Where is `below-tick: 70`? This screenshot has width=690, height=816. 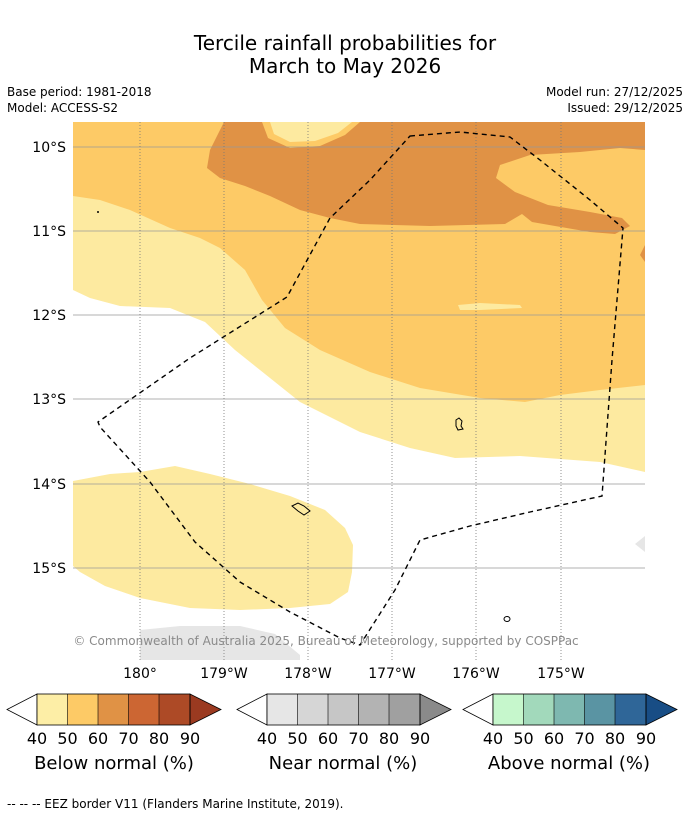
below-tick: 70 is located at coordinates (128, 738).